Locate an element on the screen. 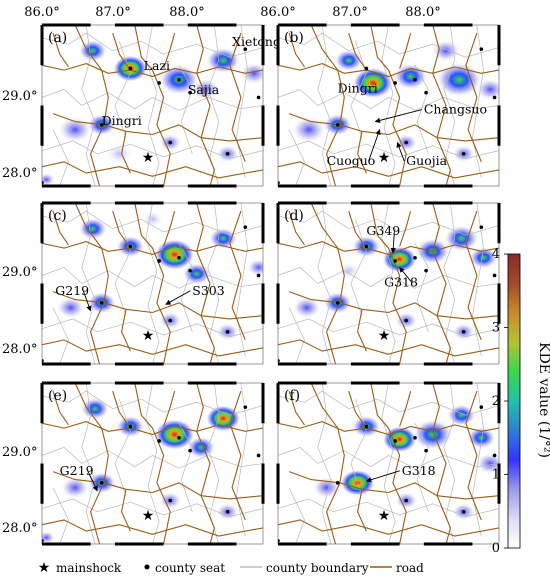 The image size is (550, 581). map-panel-f: ★ (f) G318 is located at coordinates (388, 463).